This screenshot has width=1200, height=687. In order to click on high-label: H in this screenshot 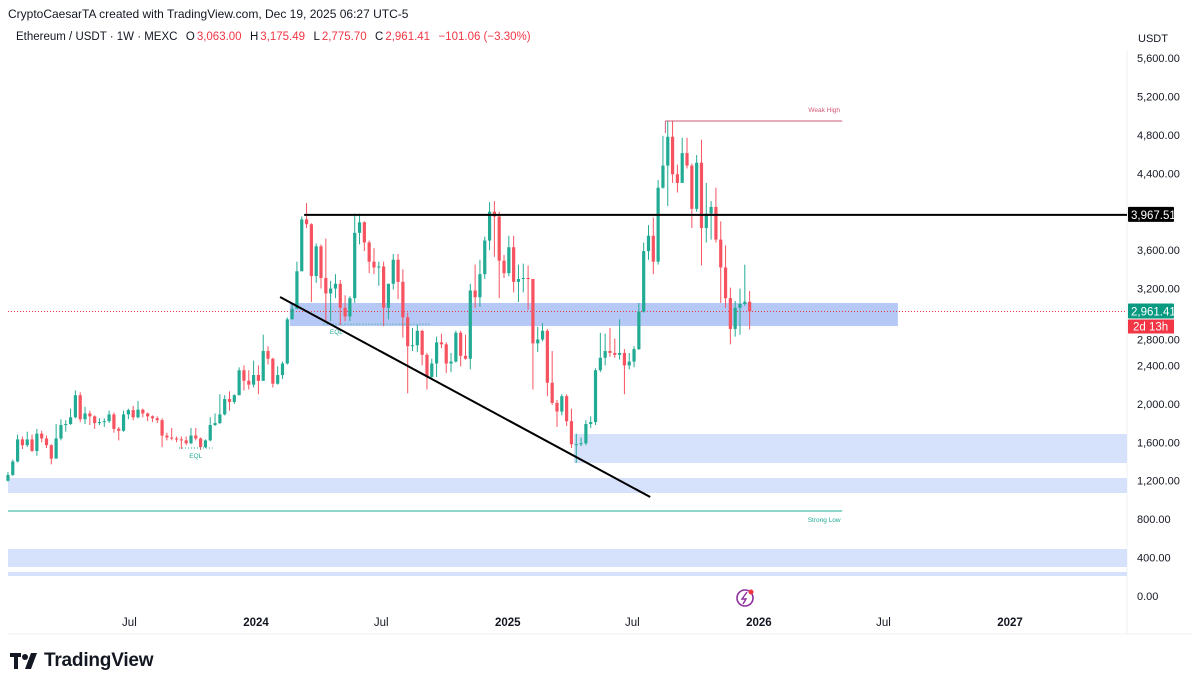, I will do `click(254, 37)`.